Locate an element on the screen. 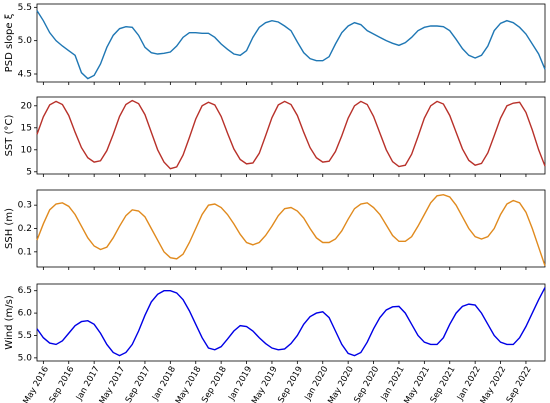 This screenshot has height=403, width=550. x-tick-label: May 2019 is located at coordinates (265, 384).